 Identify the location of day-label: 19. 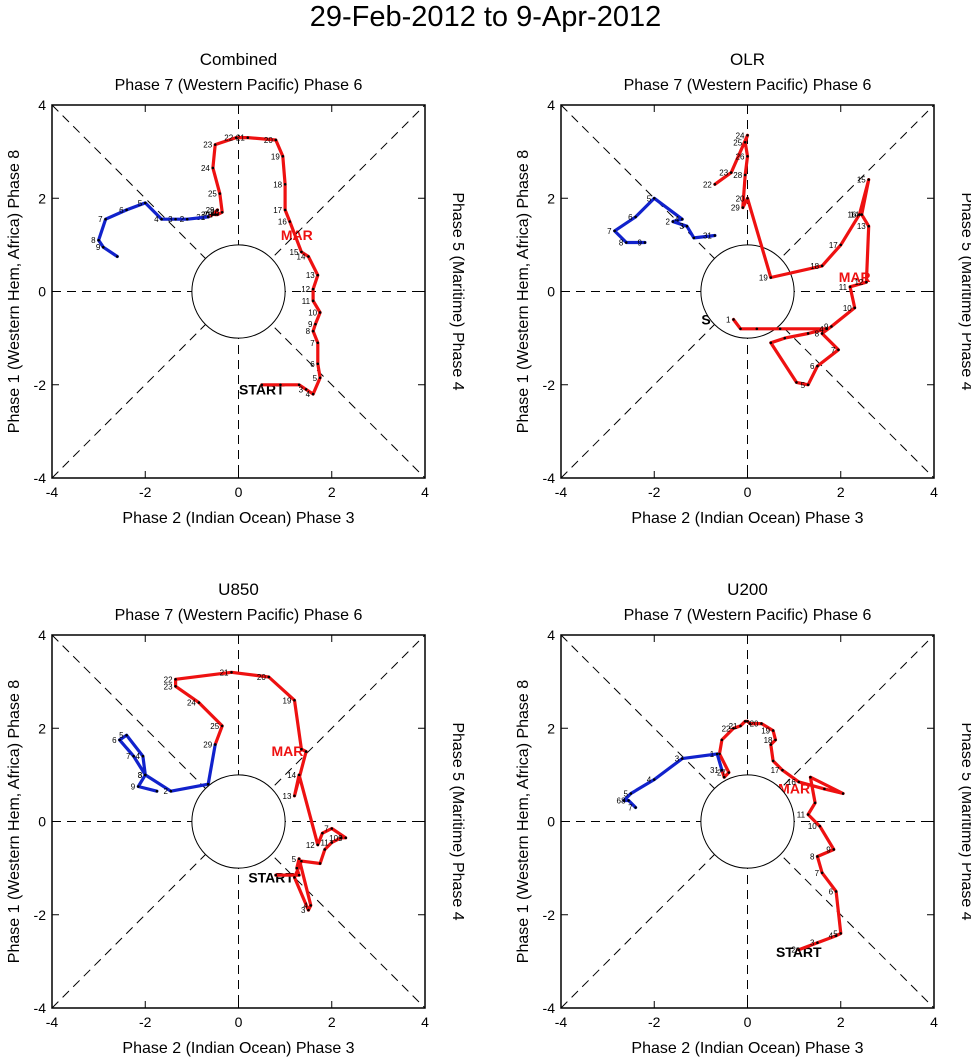
(765, 731).